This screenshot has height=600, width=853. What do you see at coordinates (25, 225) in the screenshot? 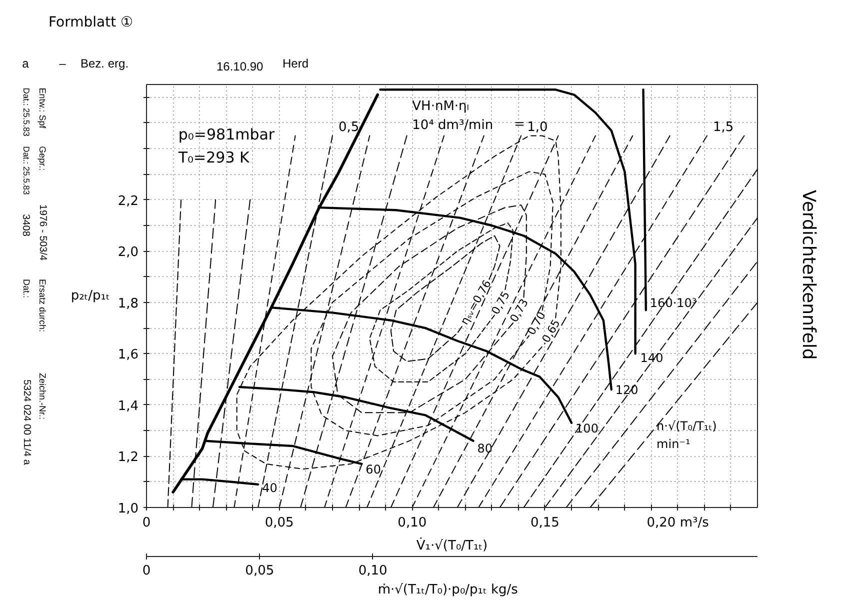
I see `text: 3408` at bounding box center [25, 225].